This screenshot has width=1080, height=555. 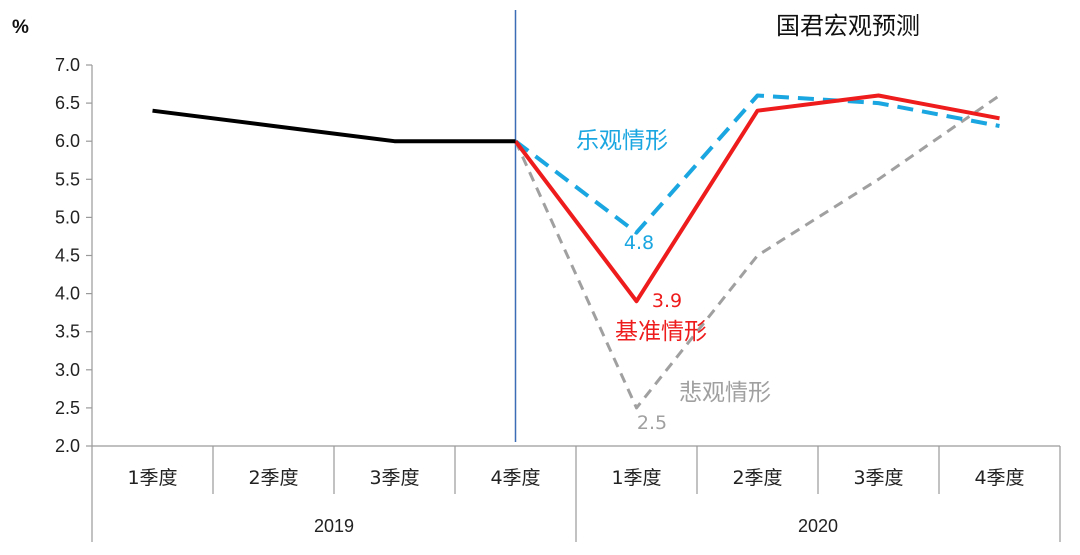 What do you see at coordinates (67, 217) in the screenshot?
I see `y-tick-label: 5.0` at bounding box center [67, 217].